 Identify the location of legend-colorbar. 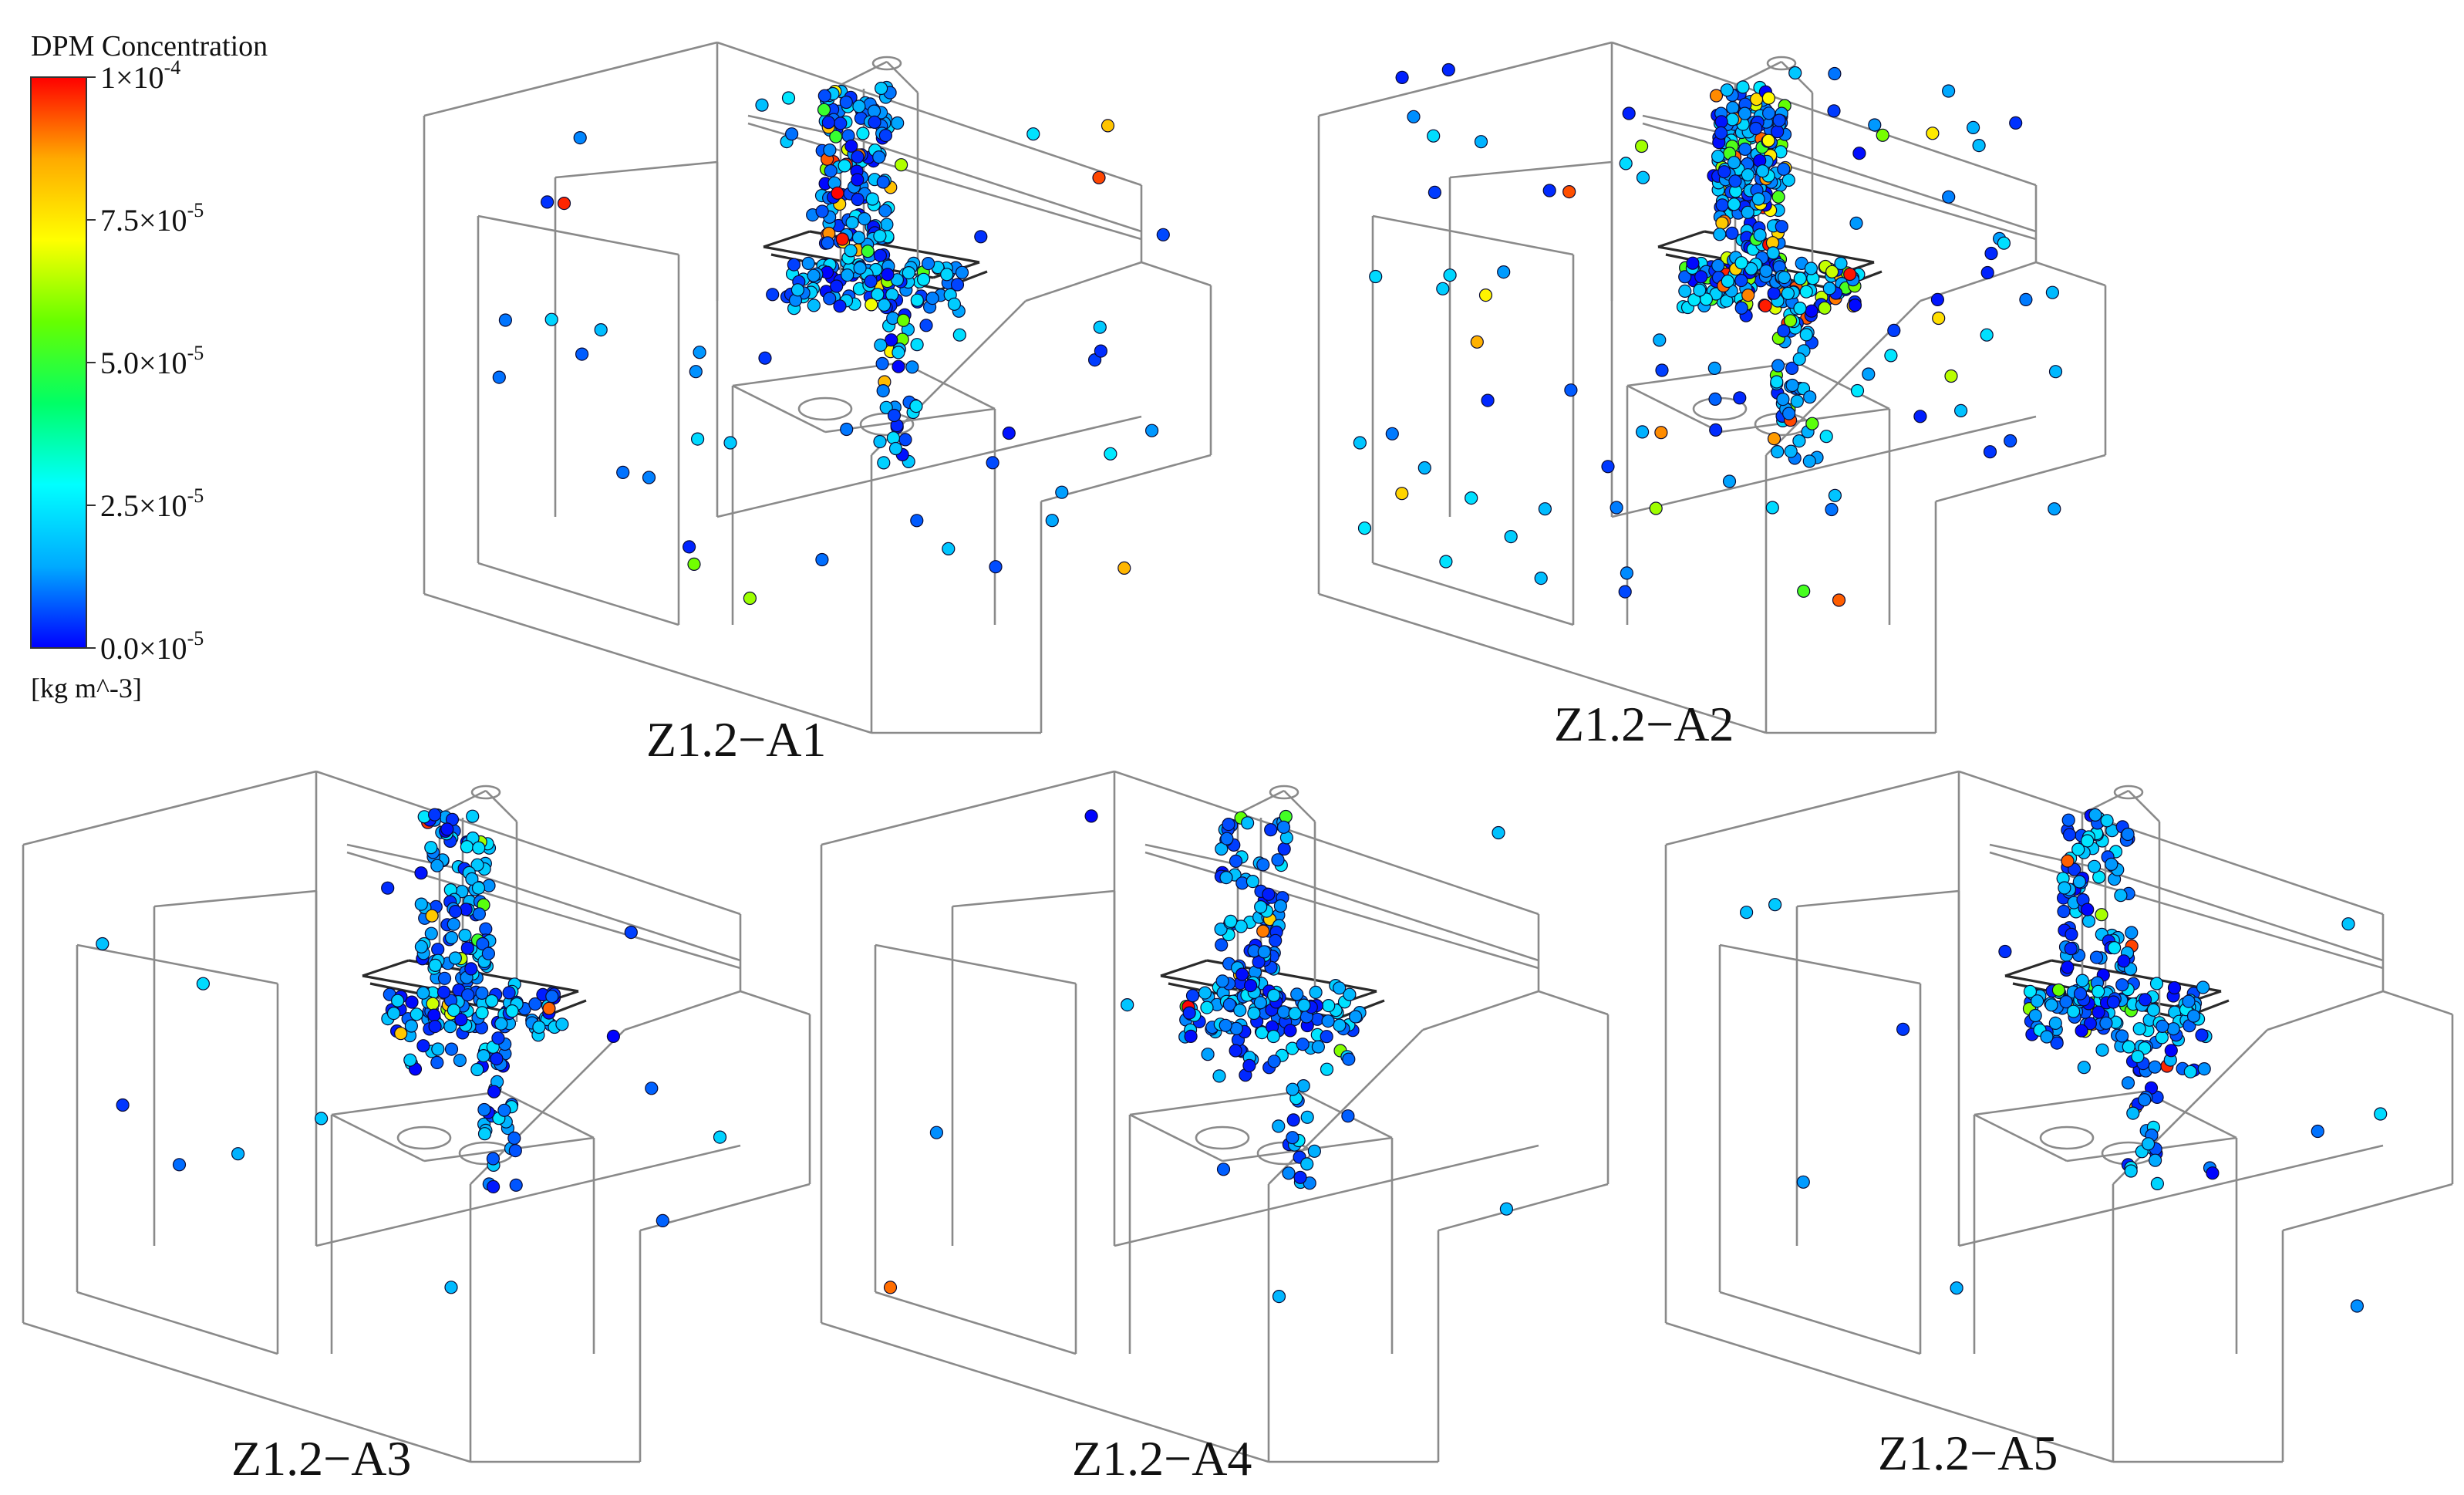
(58, 362).